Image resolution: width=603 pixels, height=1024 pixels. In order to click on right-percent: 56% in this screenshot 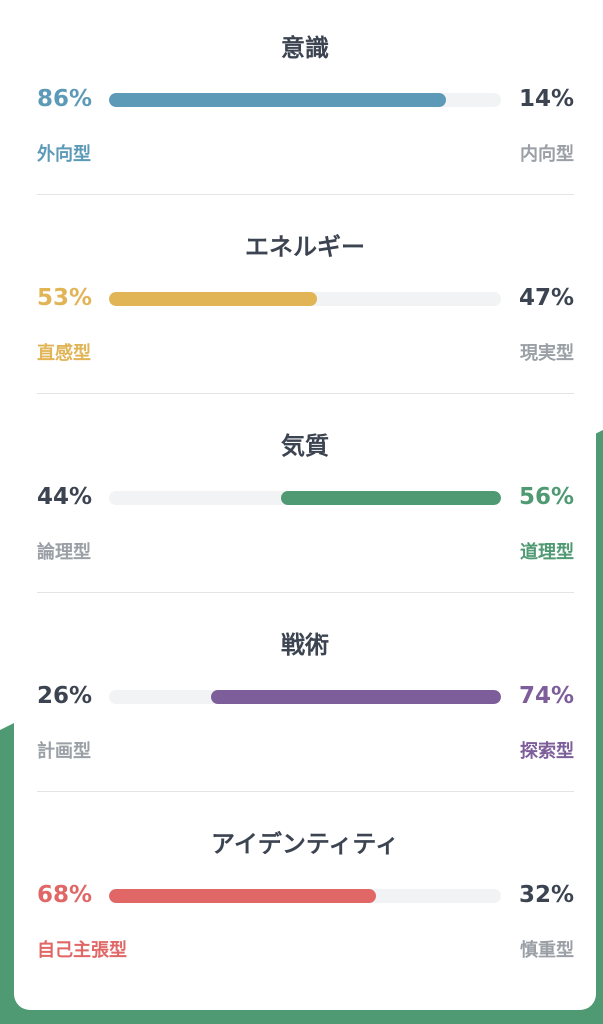, I will do `click(546, 497)`.